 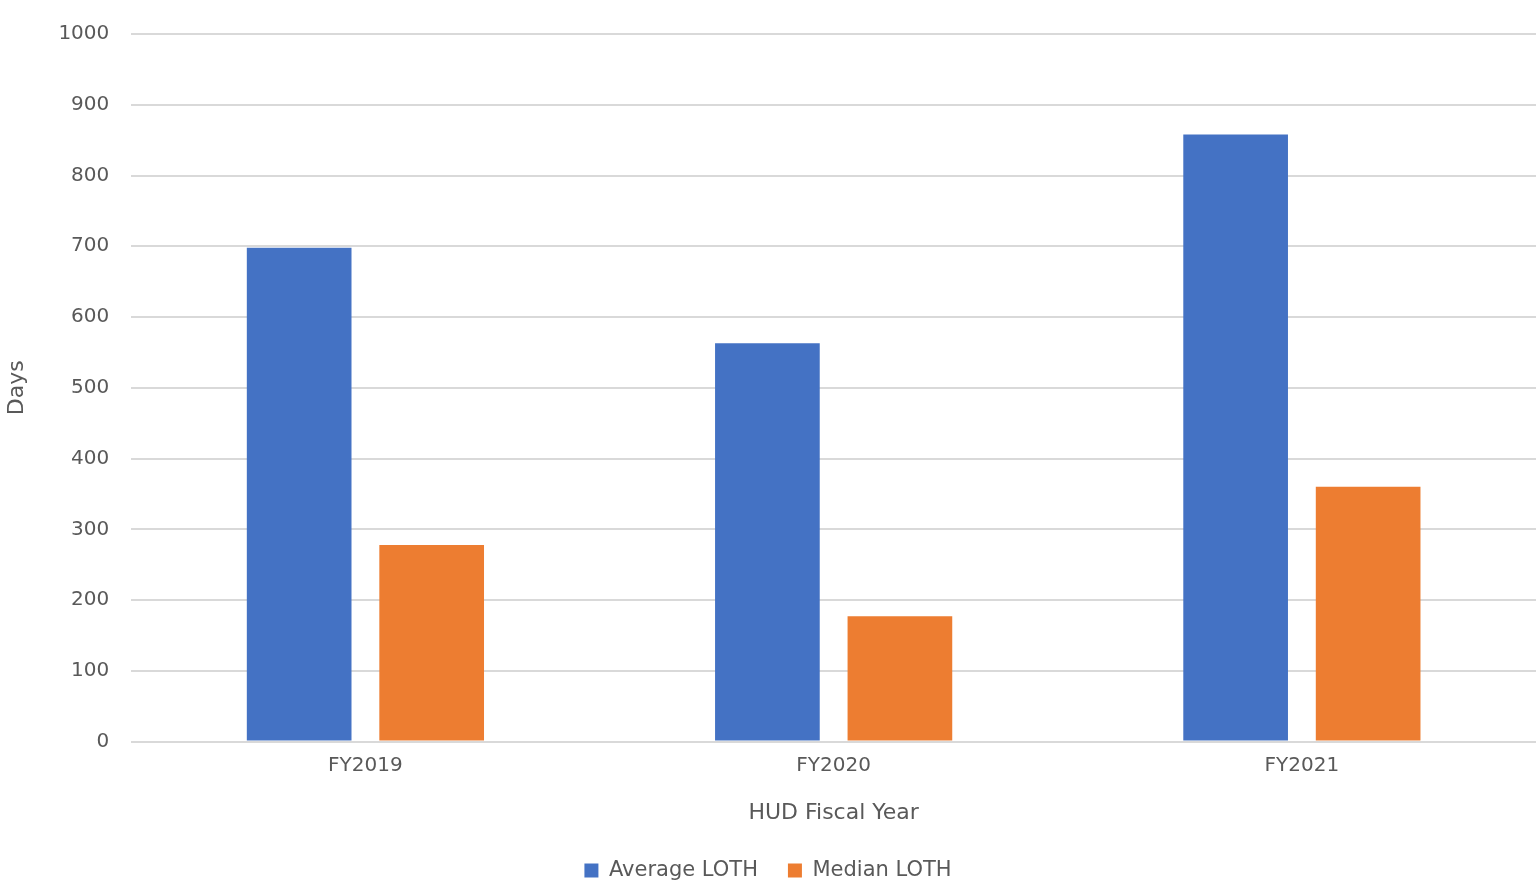 I want to click on x-tick-label: FY2020, so click(x=833, y=763).